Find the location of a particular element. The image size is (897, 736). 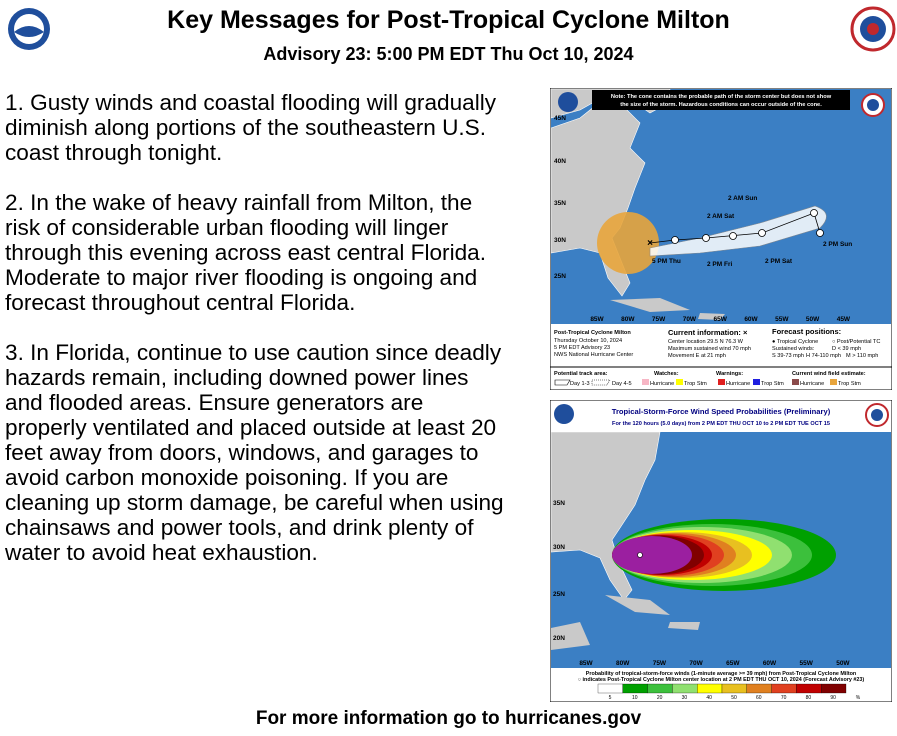

scale-label: 40 is located at coordinates (709, 698).